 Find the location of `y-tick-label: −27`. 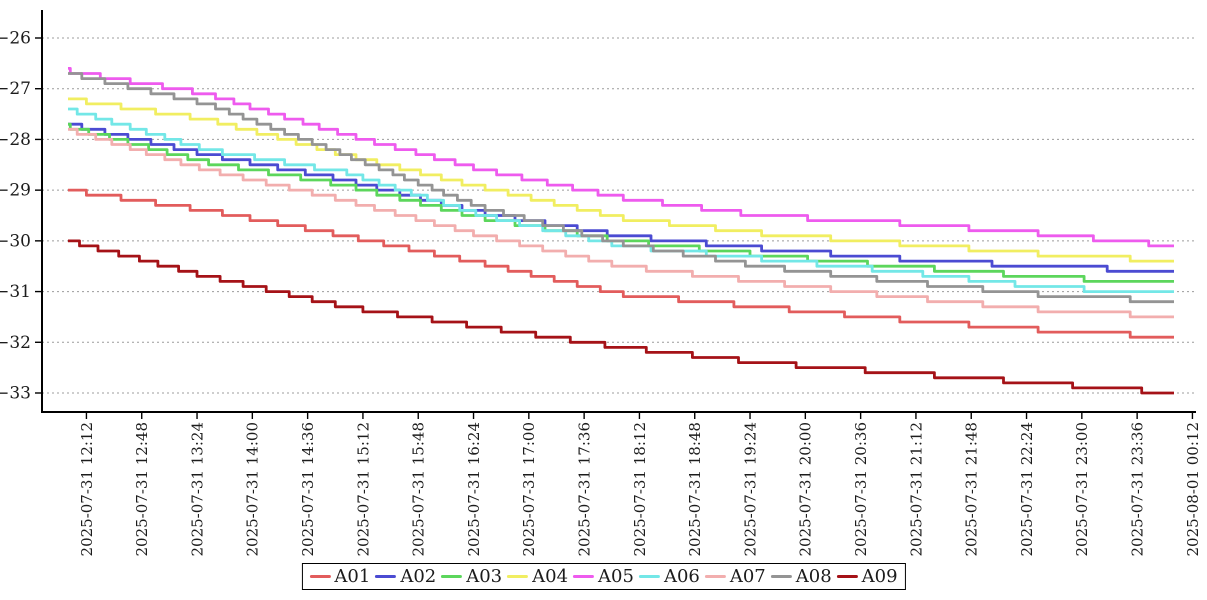

y-tick-label: −27 is located at coordinates (15, 89).